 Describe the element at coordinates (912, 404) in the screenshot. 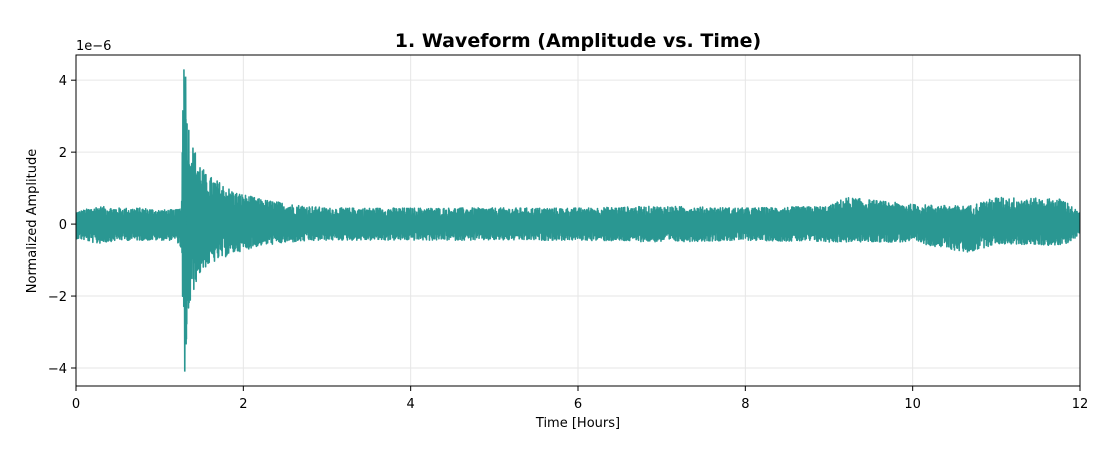

I see `x-tick-label: 10` at that location.